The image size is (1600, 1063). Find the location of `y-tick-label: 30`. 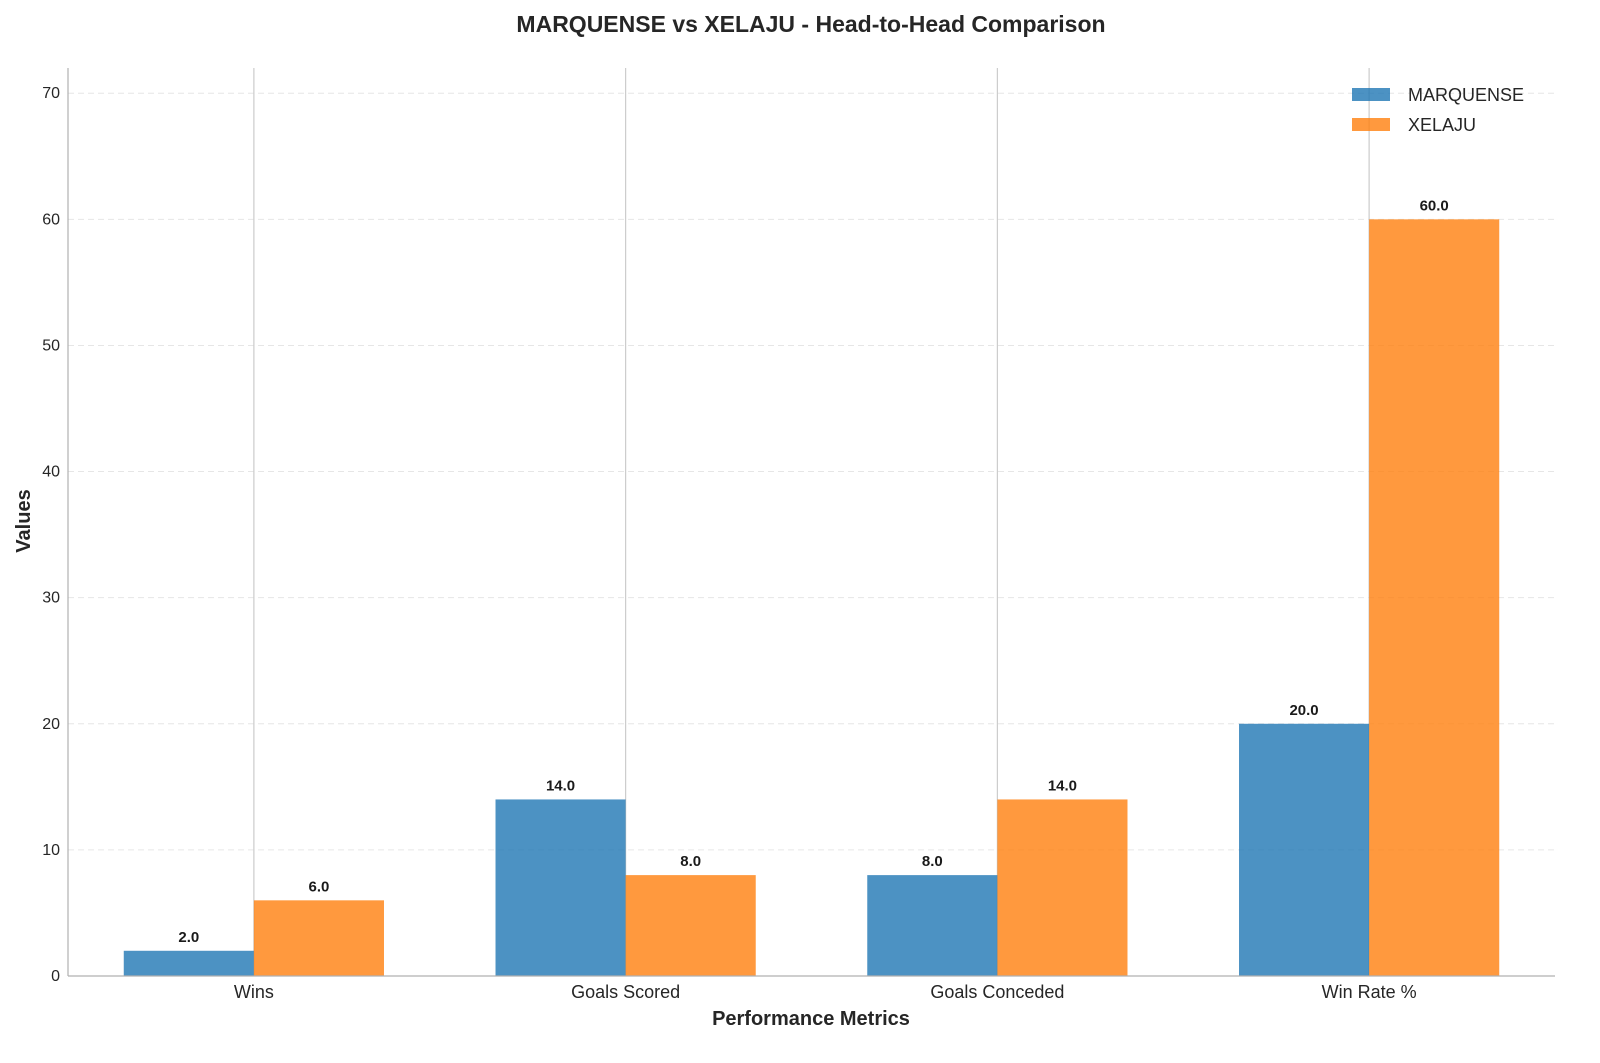

y-tick-label: 30 is located at coordinates (51, 598).